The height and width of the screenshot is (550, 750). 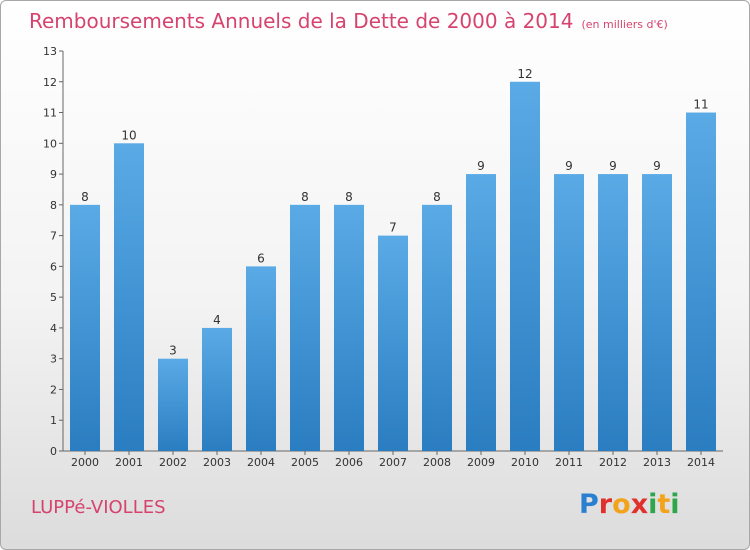 I want to click on x-tick-label: 2009, so click(x=481, y=462).